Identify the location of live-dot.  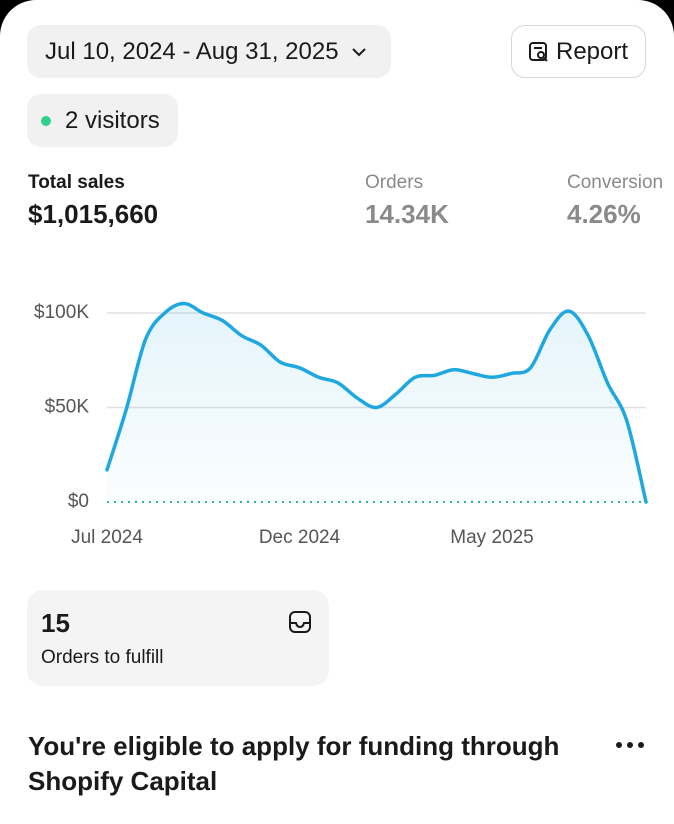
(46, 120).